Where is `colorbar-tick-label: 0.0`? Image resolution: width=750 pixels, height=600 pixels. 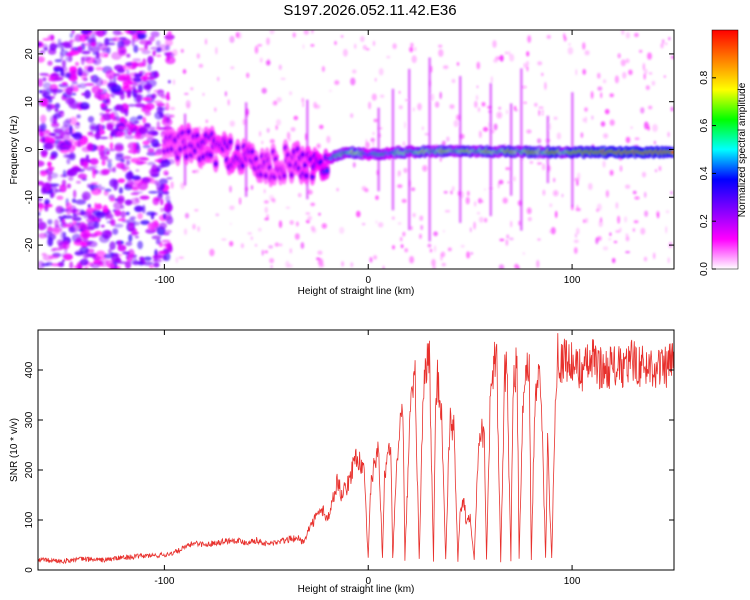
colorbar-tick-label: 0.0 is located at coordinates (704, 269).